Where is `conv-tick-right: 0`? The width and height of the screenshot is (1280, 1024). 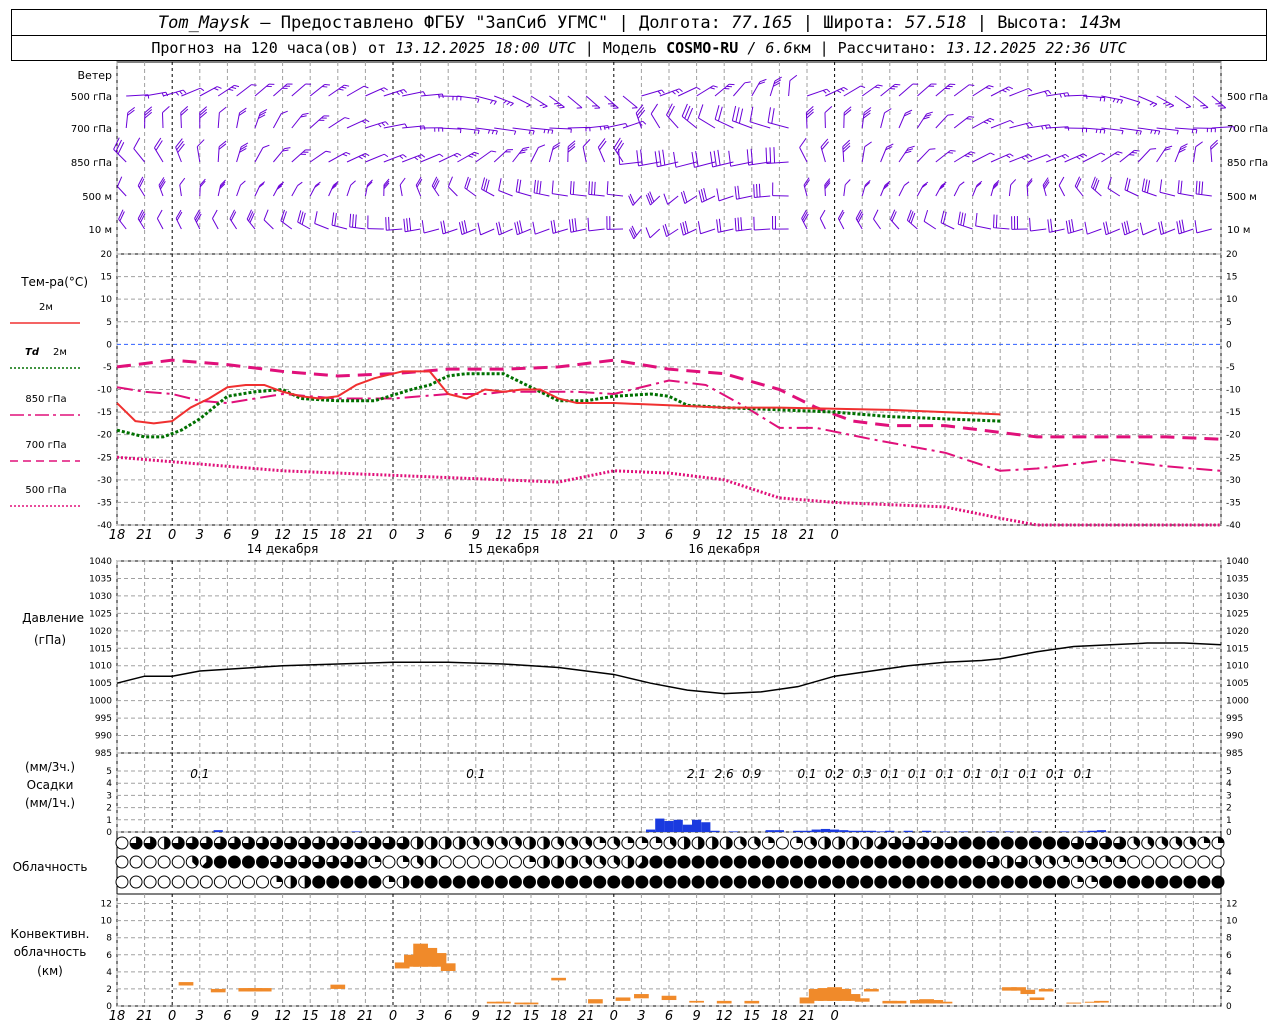
conv-tick-right: 0 is located at coordinates (1229, 1007).